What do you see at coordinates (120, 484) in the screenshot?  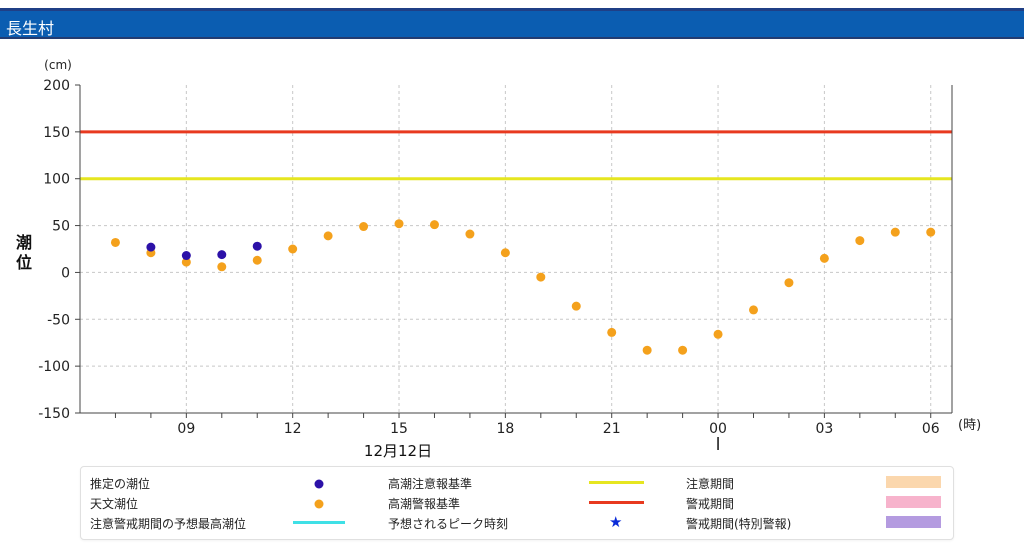 I see `legend-estimated-label: 推定の潮位` at bounding box center [120, 484].